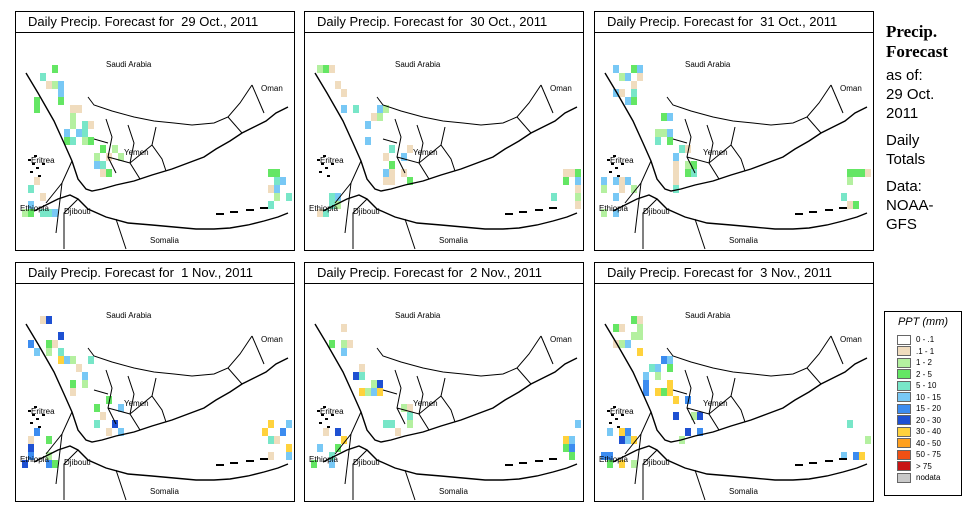 The height and width of the screenshot is (521, 971). I want to click on legend-label: 10 - 15, so click(928, 397).